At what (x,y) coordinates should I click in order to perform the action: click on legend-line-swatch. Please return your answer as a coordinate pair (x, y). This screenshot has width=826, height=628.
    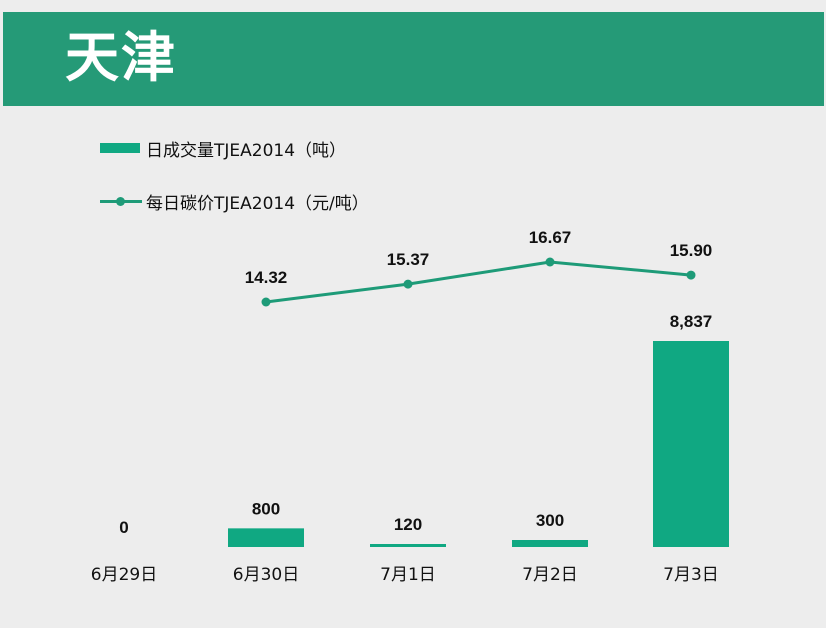
    Looking at the image, I should click on (121, 201).